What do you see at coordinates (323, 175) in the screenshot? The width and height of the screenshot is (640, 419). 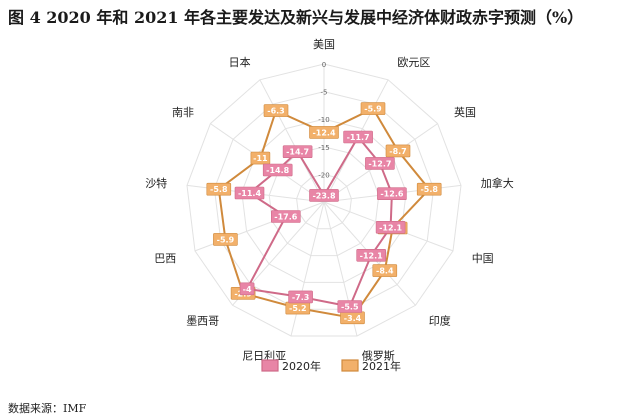 I see `tick-label: -20` at bounding box center [323, 175].